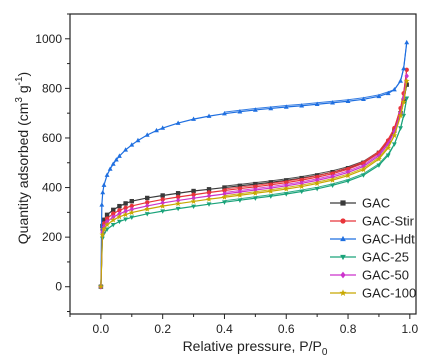  Describe the element at coordinates (388, 221) in the screenshot. I see `legend-label-gac-stir: GAC-Stir` at that location.